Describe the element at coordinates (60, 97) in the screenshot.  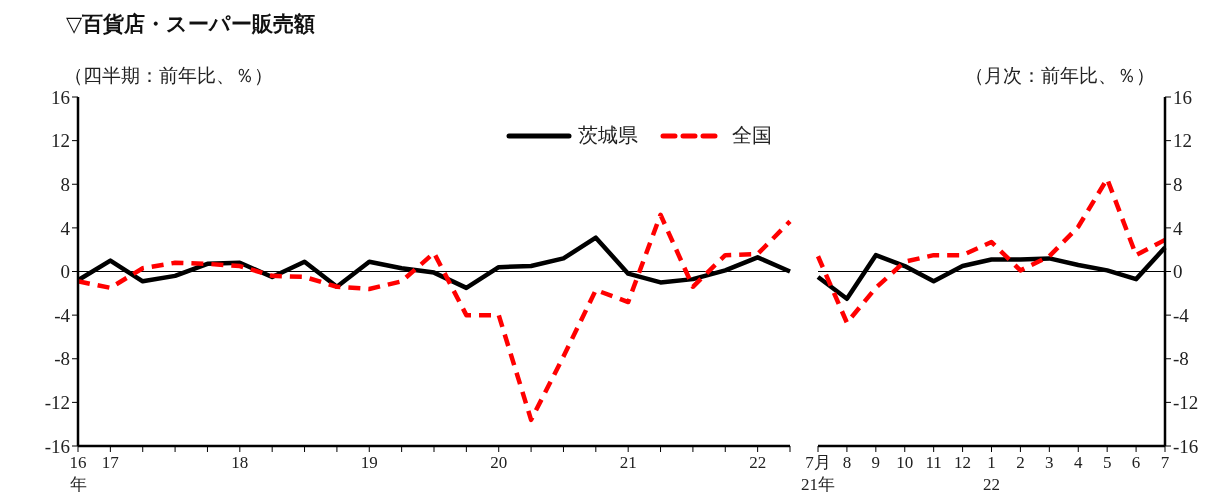
I see `y-tick-label: 16` at that location.